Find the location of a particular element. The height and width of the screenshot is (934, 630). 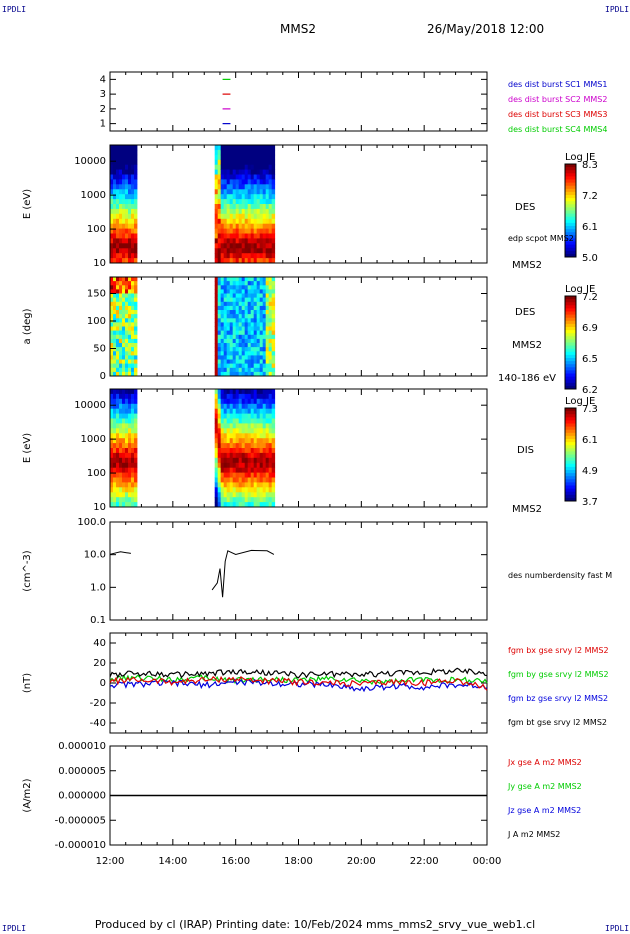

colorbar-label: Log JE is located at coordinates (580, 157).